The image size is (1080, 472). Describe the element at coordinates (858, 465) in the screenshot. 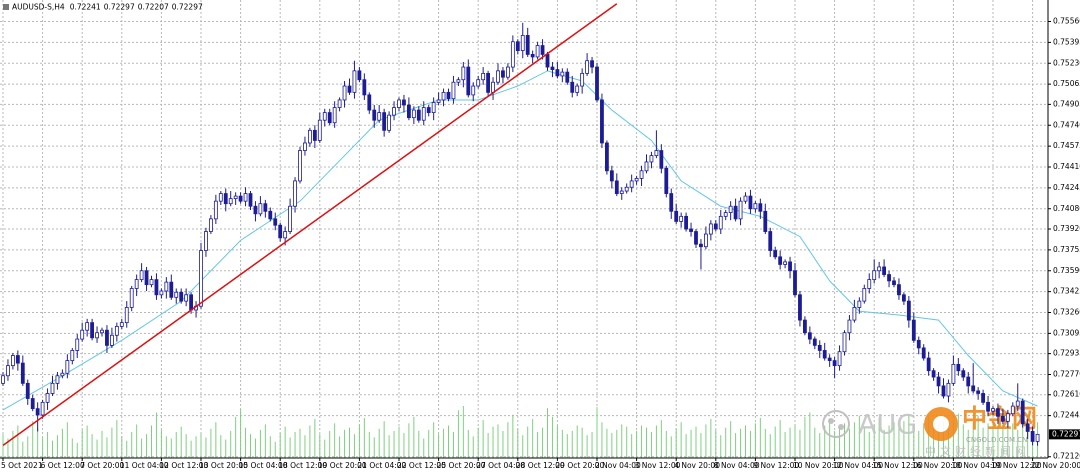

I see `x-tick-label: 12 Nov 04:00` at that location.